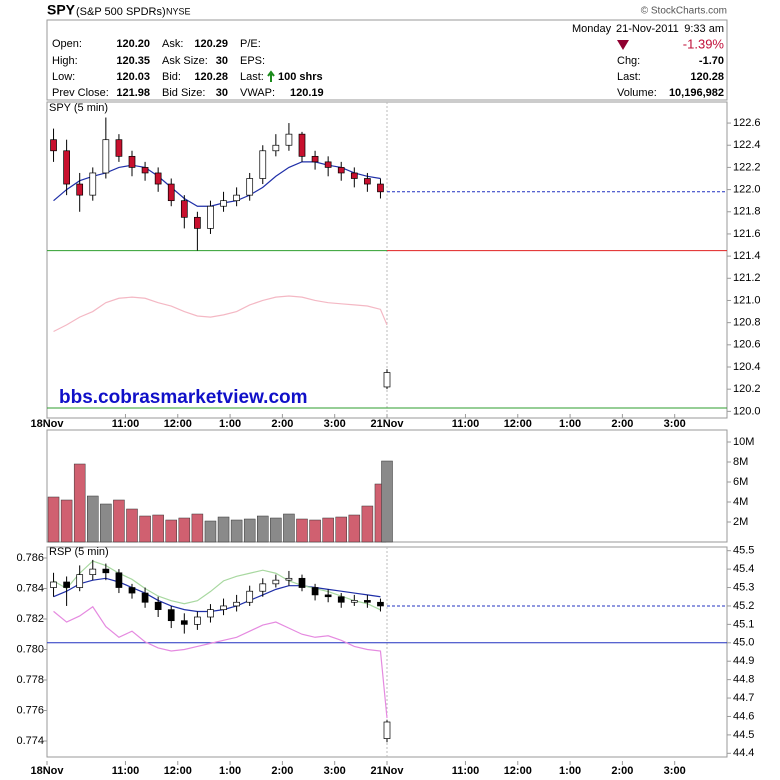 The image size is (780, 780). What do you see at coordinates (747, 189) in the screenshot?
I see `y-tick-label: 122.0` at bounding box center [747, 189].